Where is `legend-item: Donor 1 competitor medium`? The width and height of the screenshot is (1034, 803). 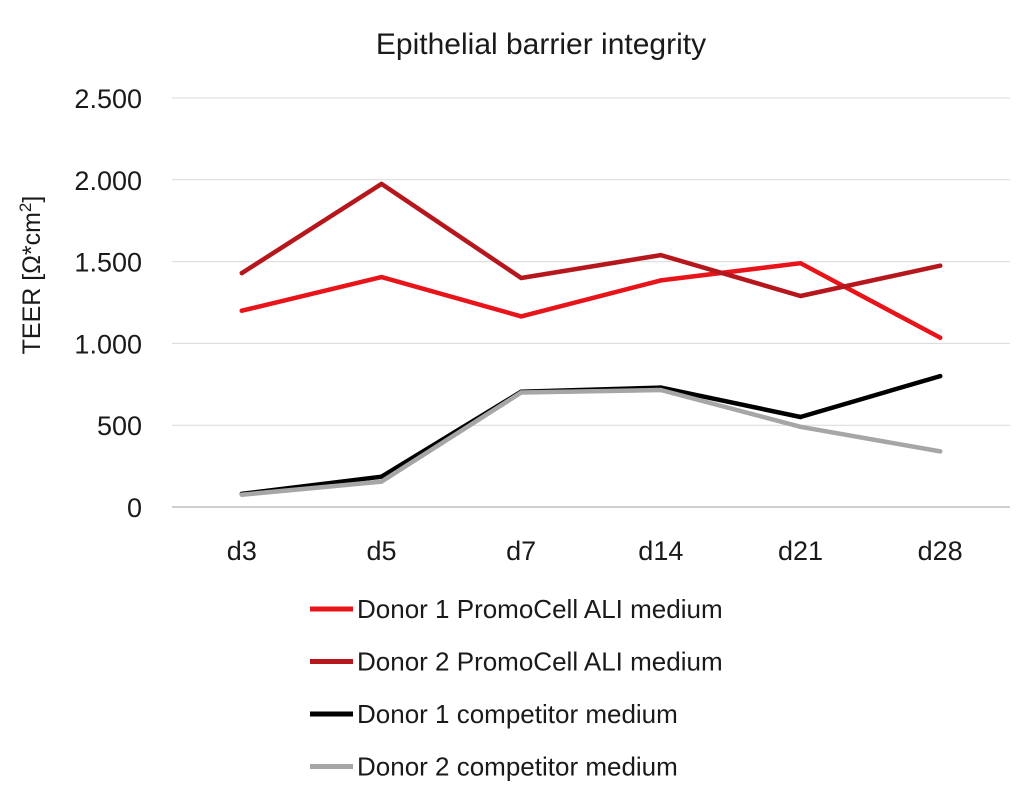 legend-item: Donor 1 competitor medium is located at coordinates (494, 714).